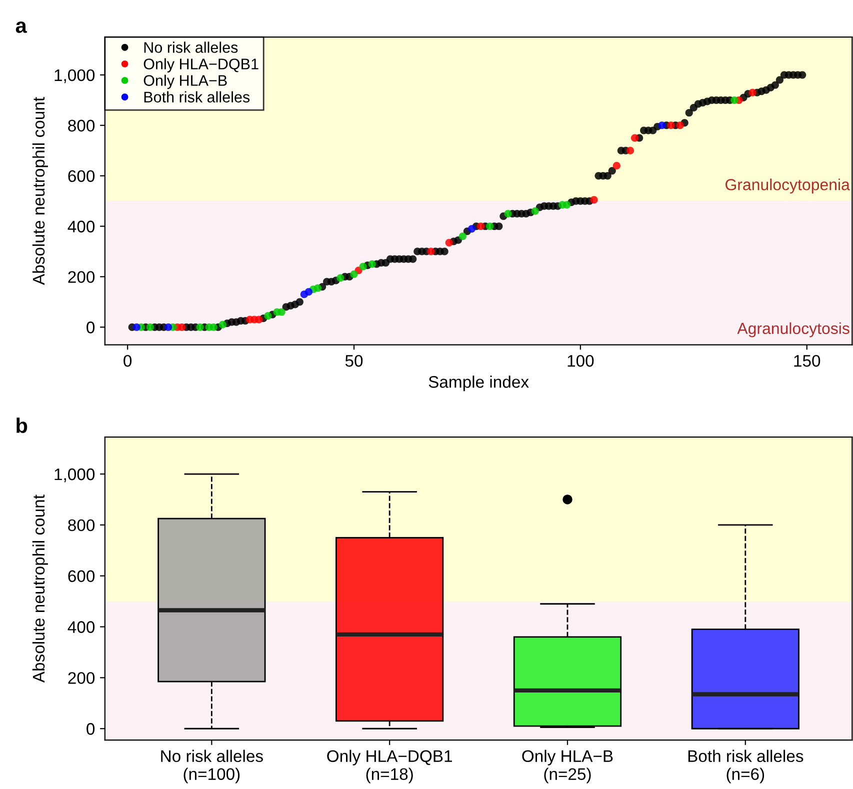  I want to click on x-axis-title: Sample index, so click(478, 384).